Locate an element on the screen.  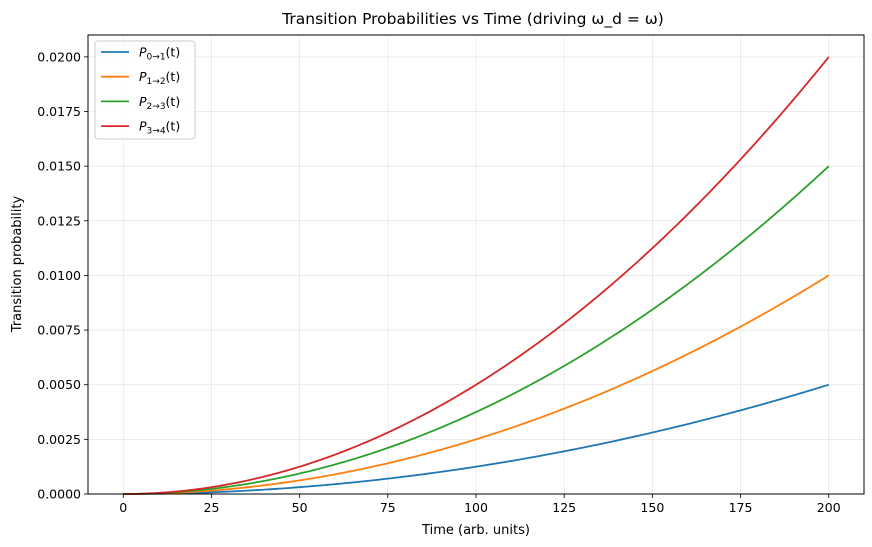
y-tick-label: 0.0025 is located at coordinates (59, 439).